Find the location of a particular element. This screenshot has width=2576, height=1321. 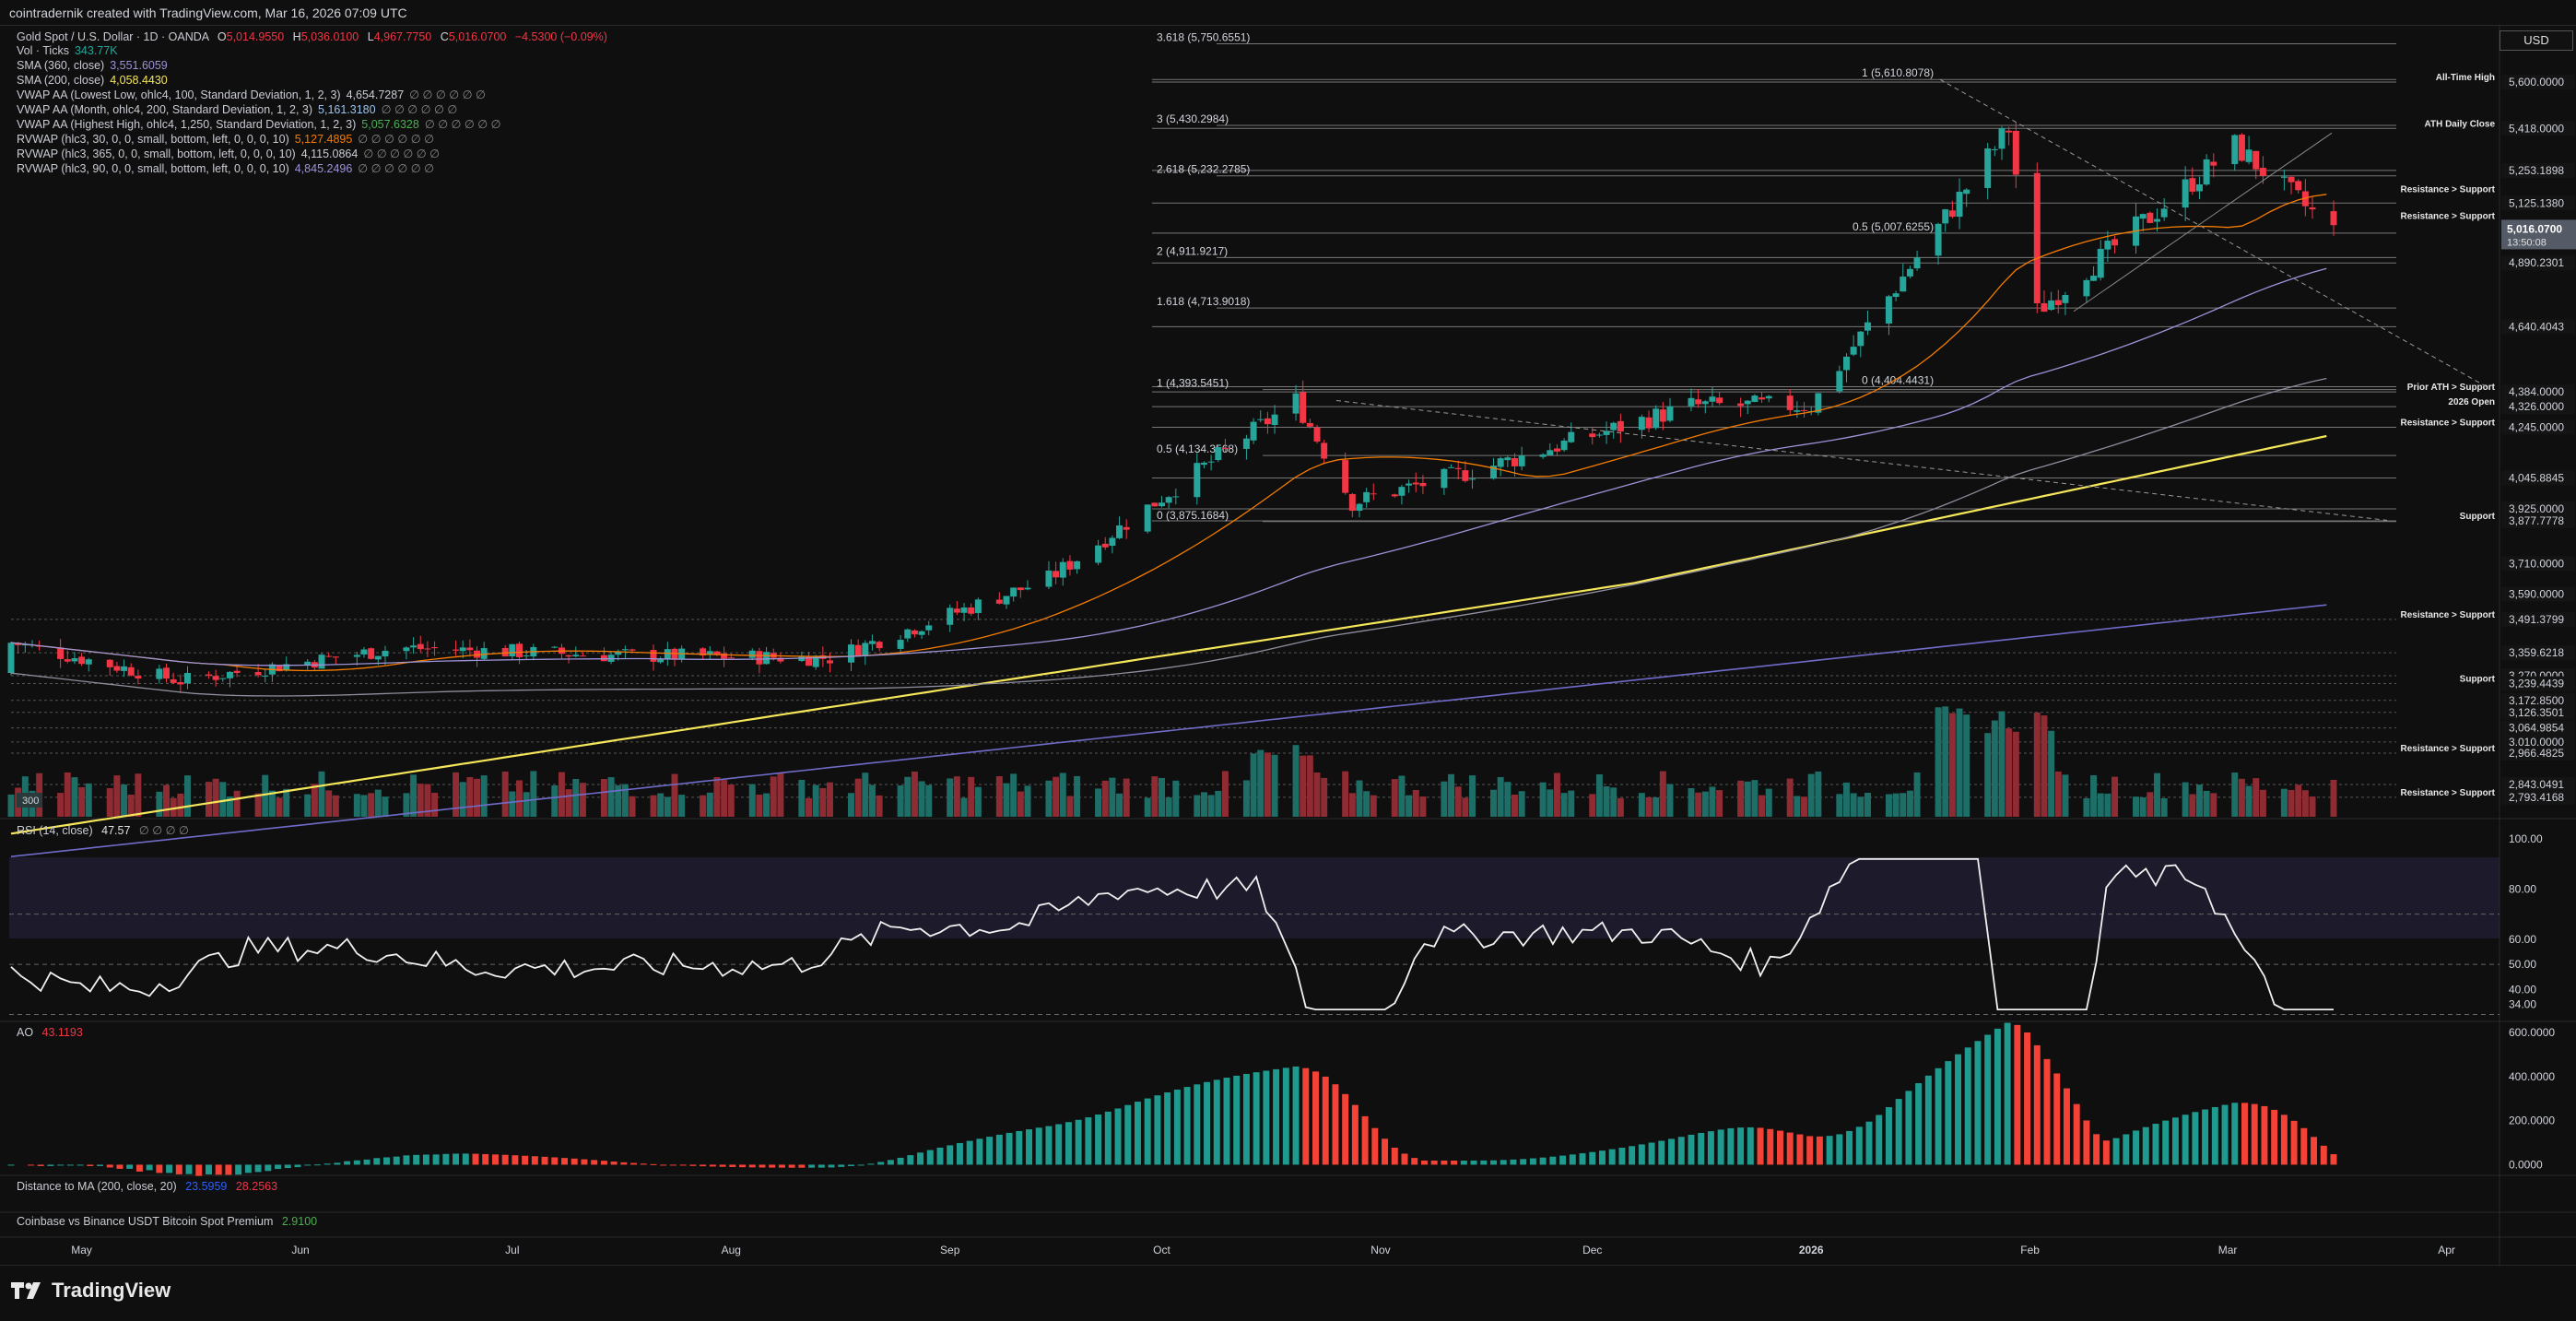

distance-ma-value-1: 23.5959 is located at coordinates (206, 1186).